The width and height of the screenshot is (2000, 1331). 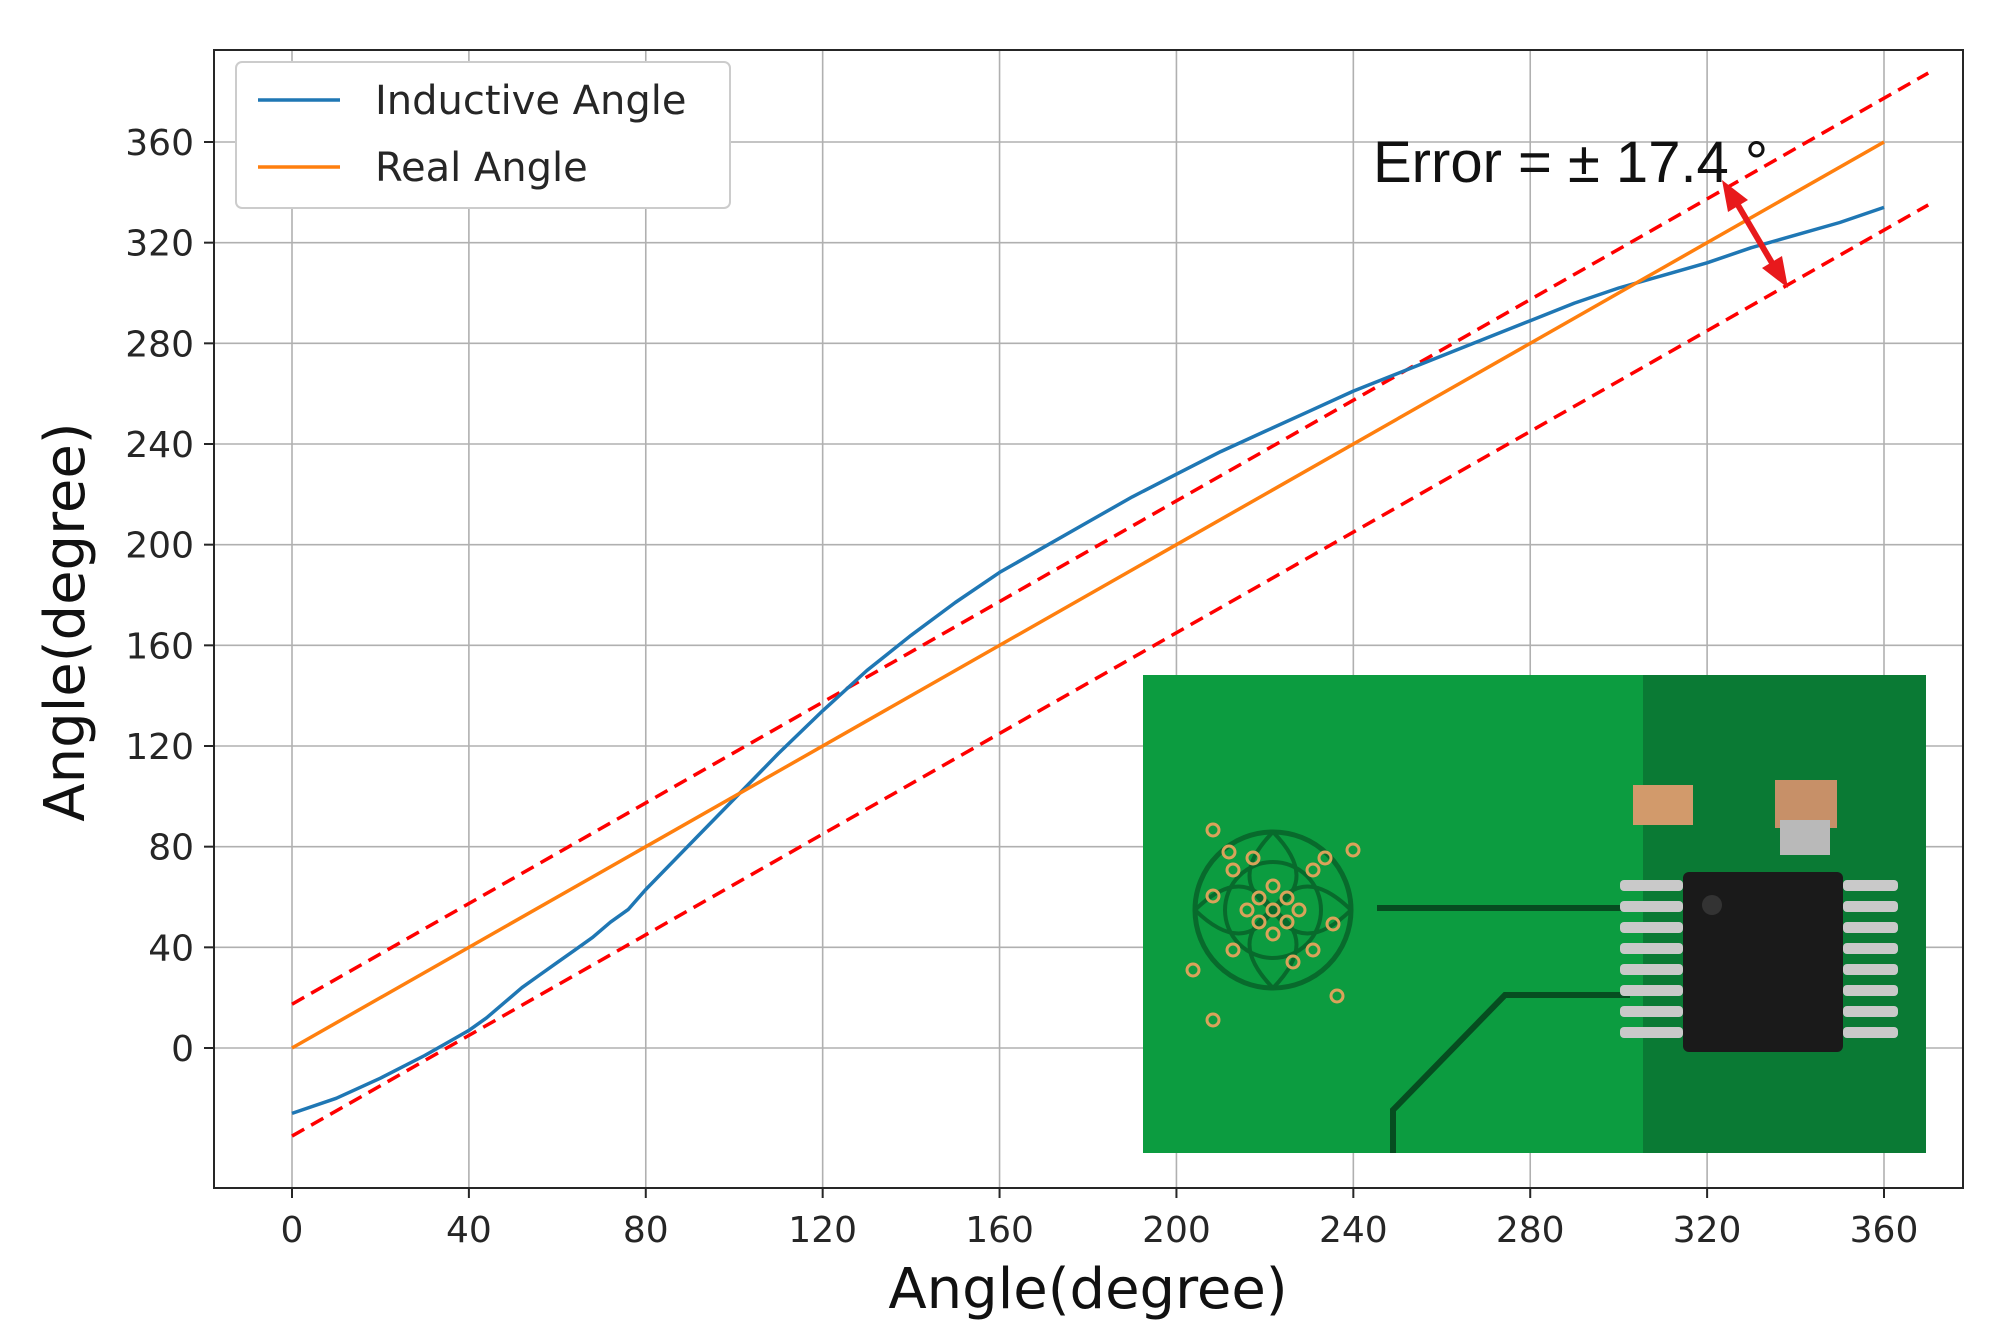 What do you see at coordinates (481, 168) in the screenshot?
I see `legend-label-real: Real Angle` at bounding box center [481, 168].